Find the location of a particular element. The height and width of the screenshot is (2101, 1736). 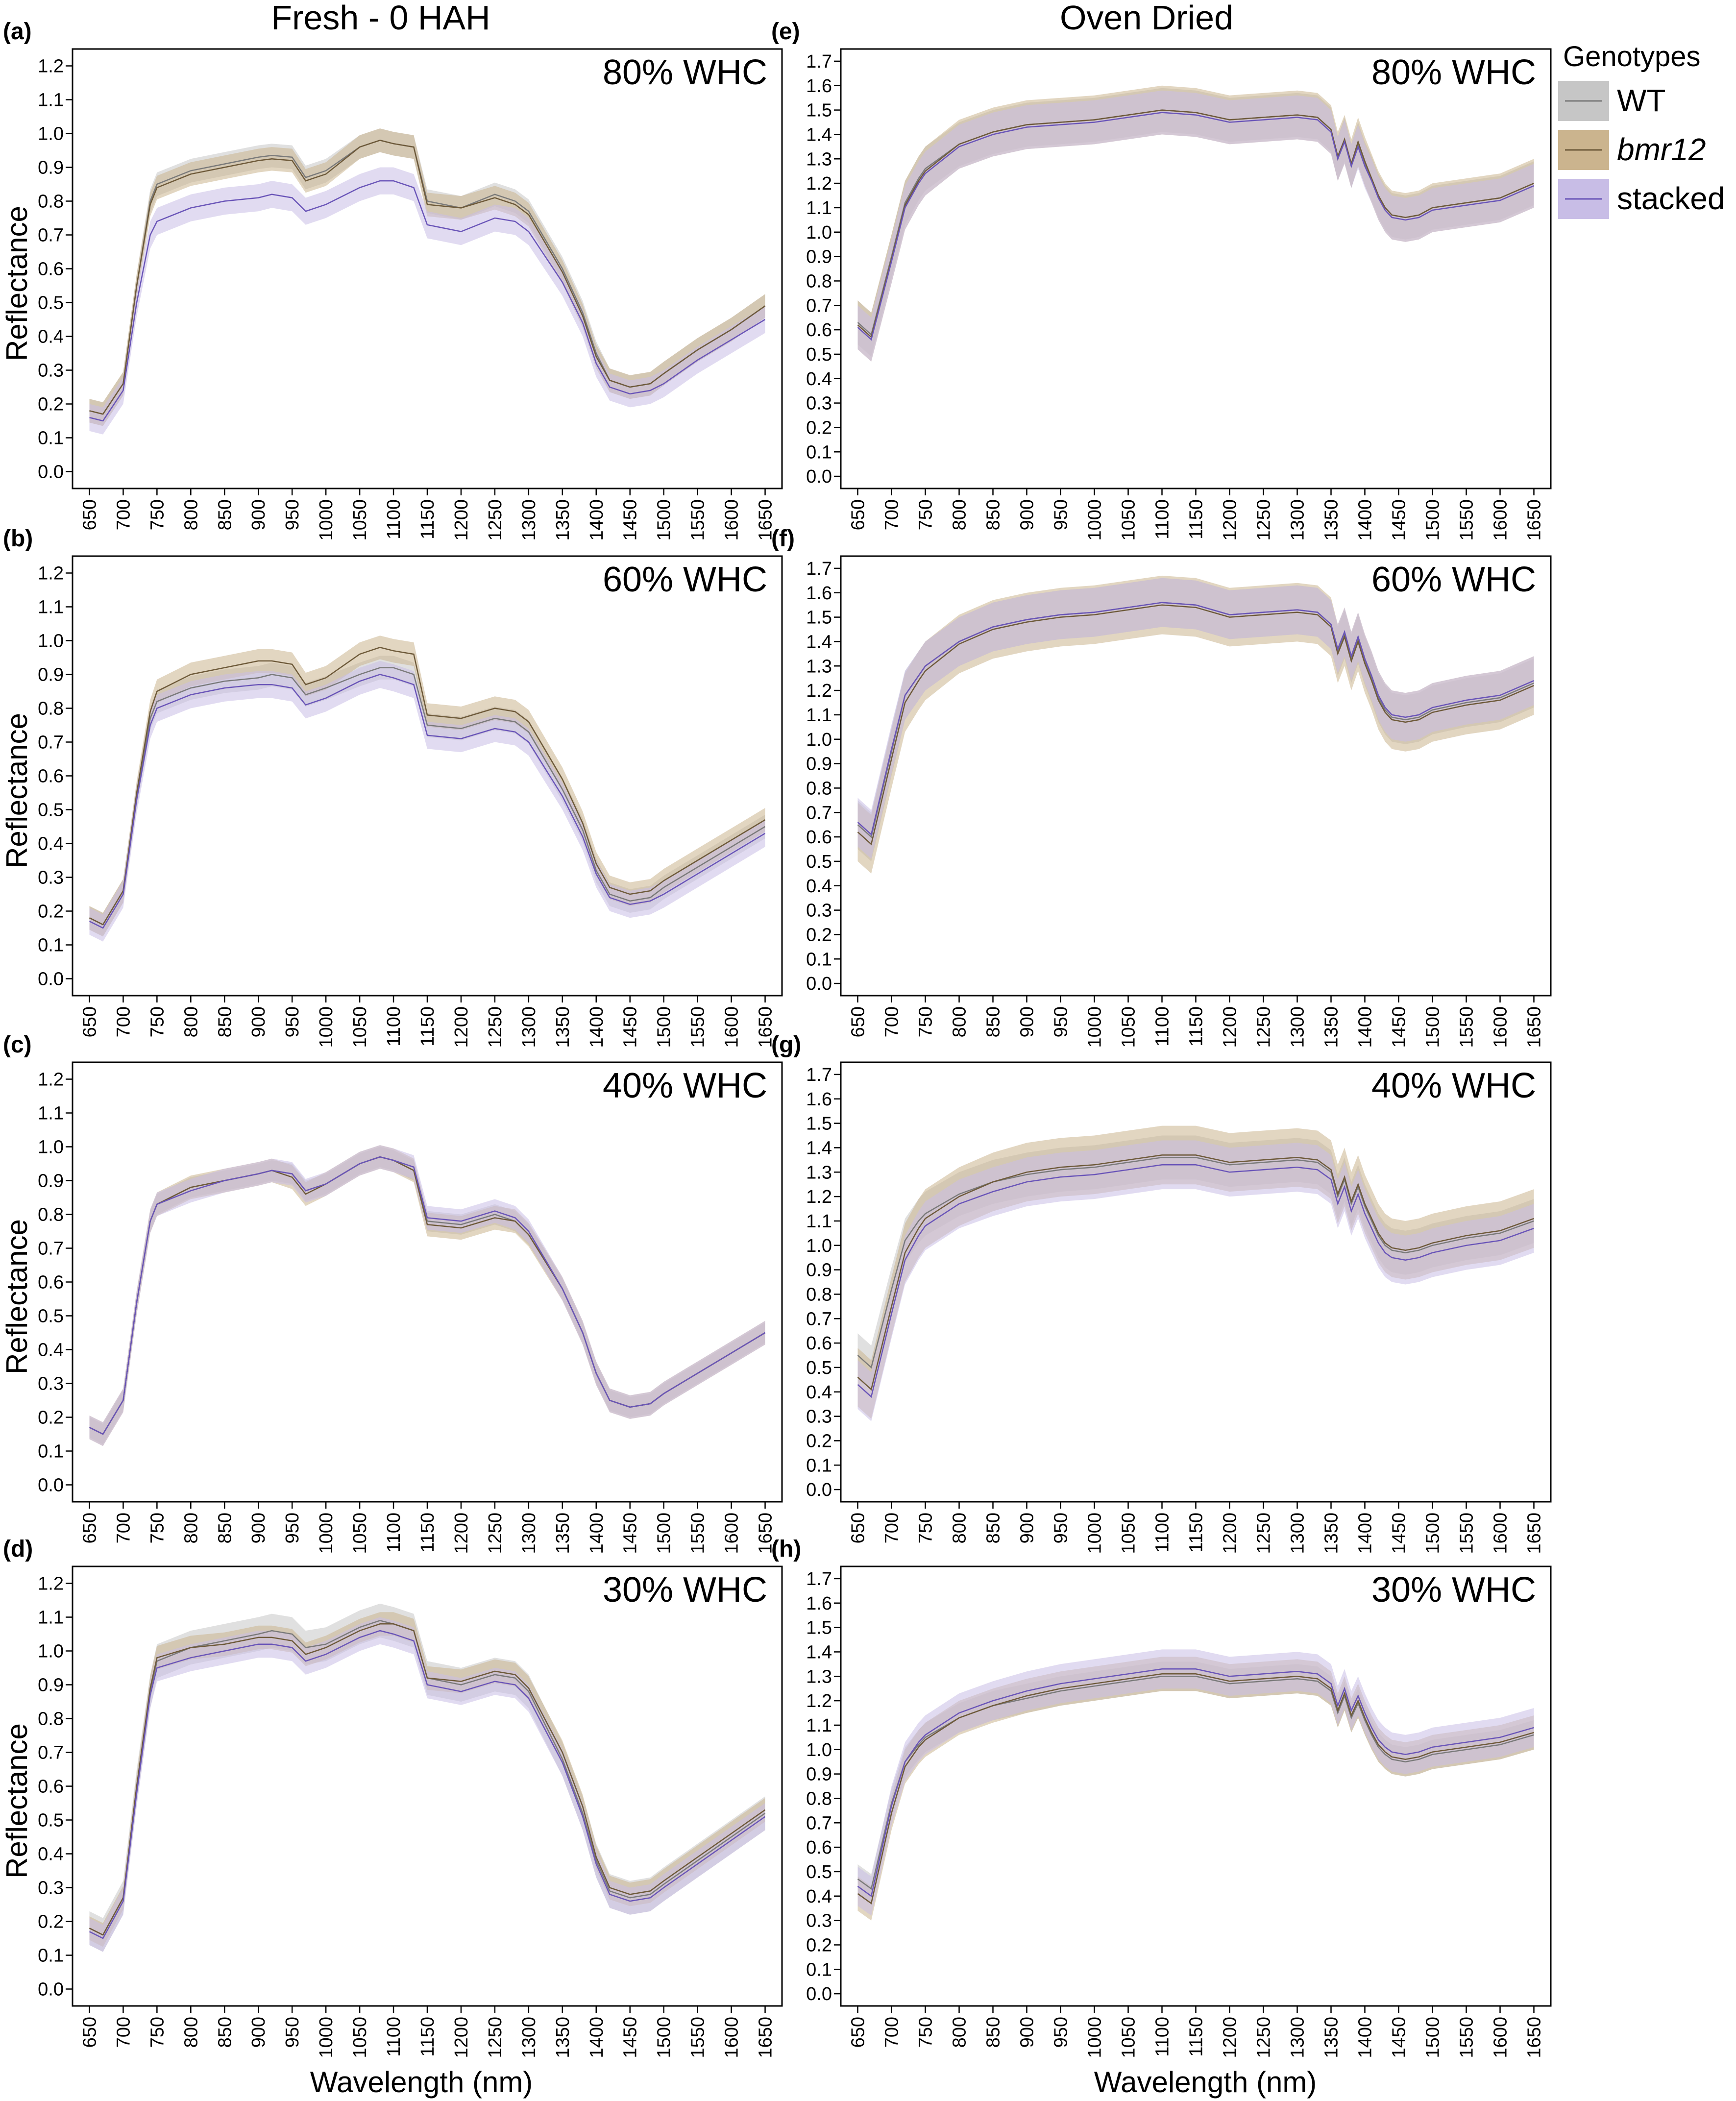

x-tick-label: 1150 is located at coordinates (428, 519).